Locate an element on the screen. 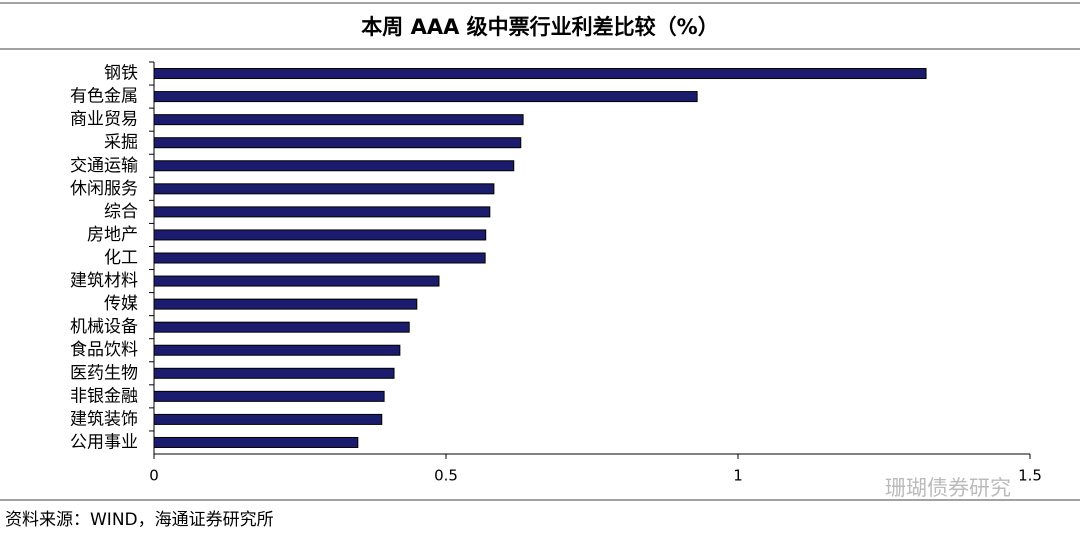 This screenshot has width=1080, height=534. y-tick-label: 公用事业 is located at coordinates (104, 442).